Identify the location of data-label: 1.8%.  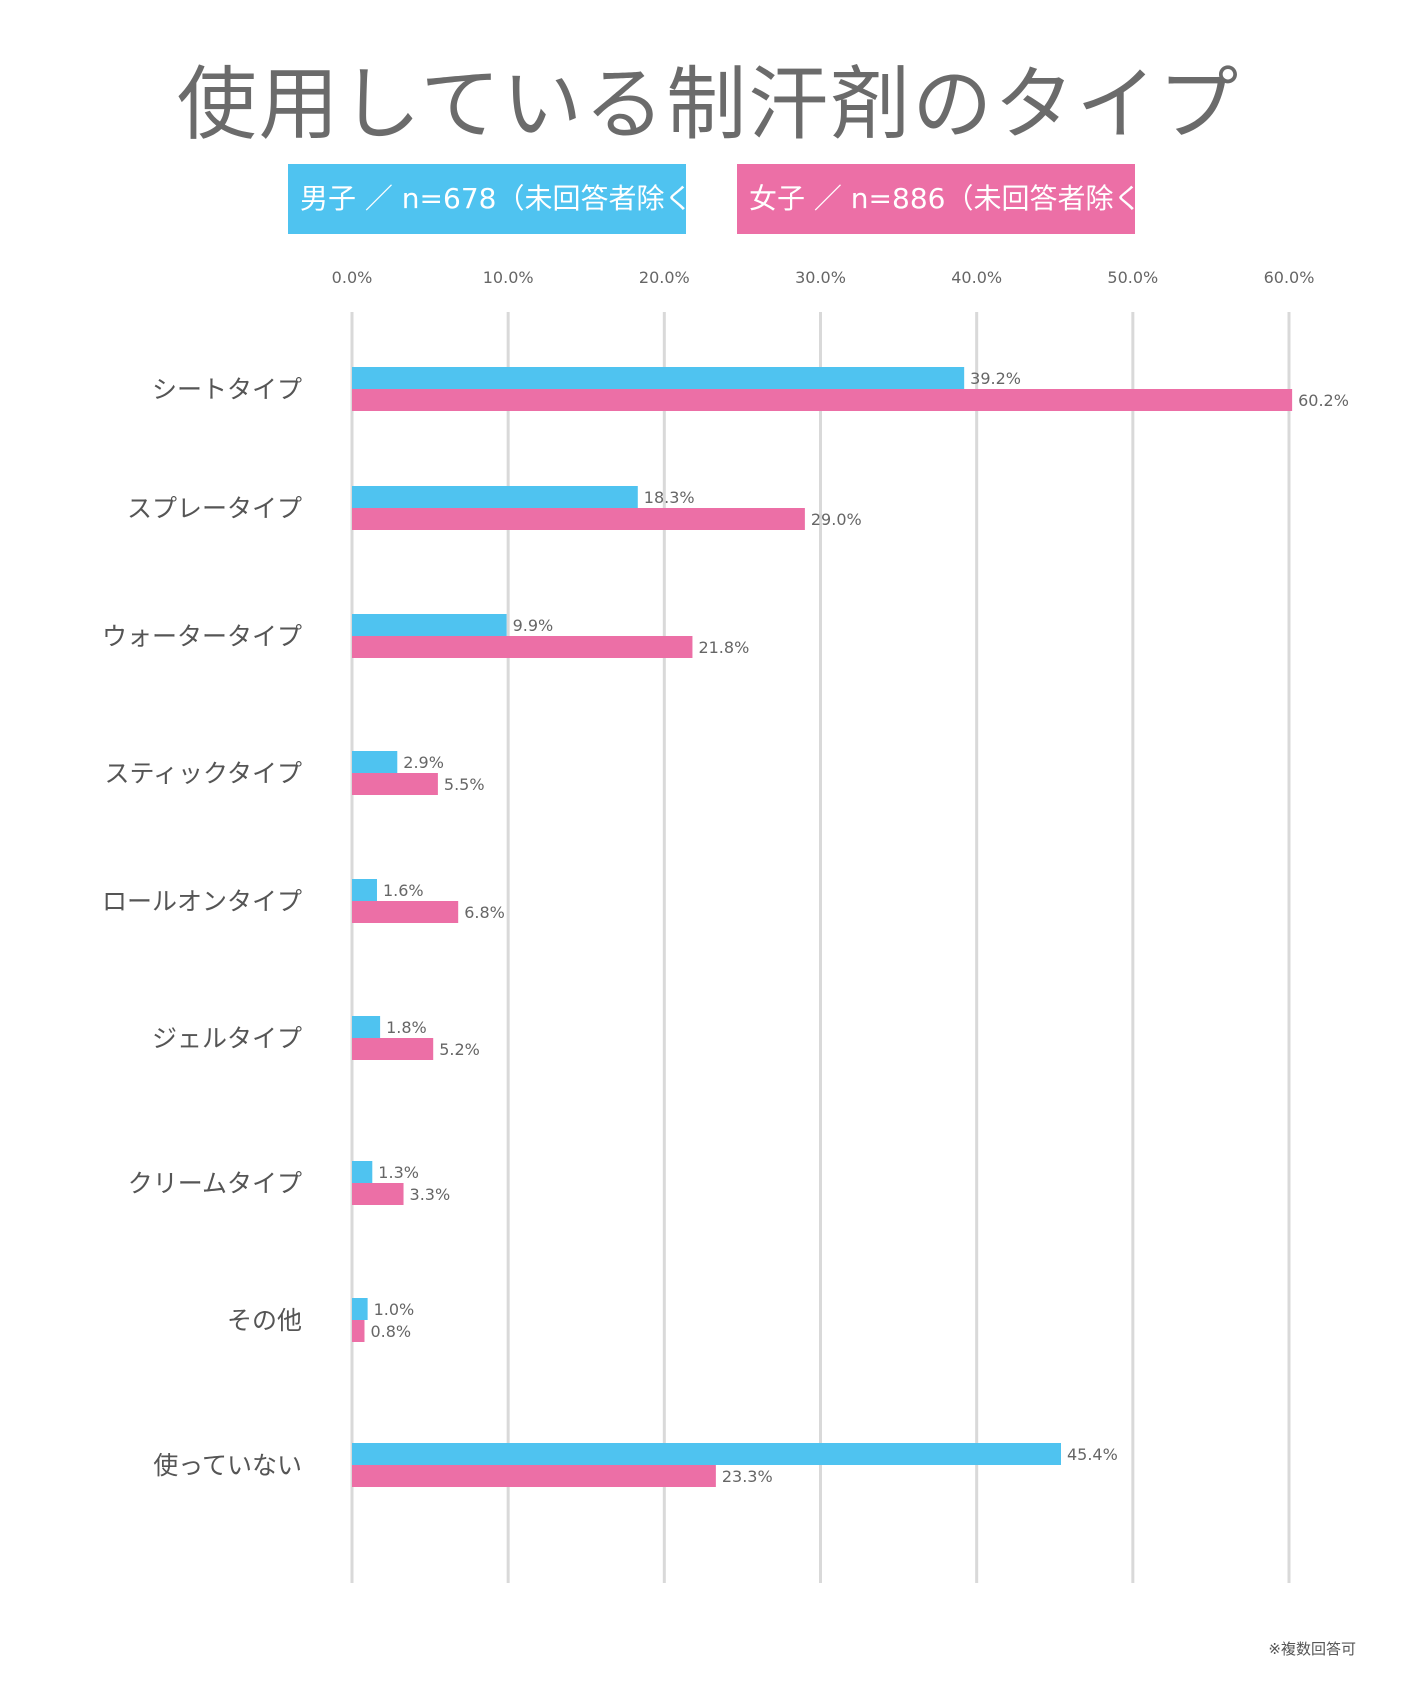
(406, 1027).